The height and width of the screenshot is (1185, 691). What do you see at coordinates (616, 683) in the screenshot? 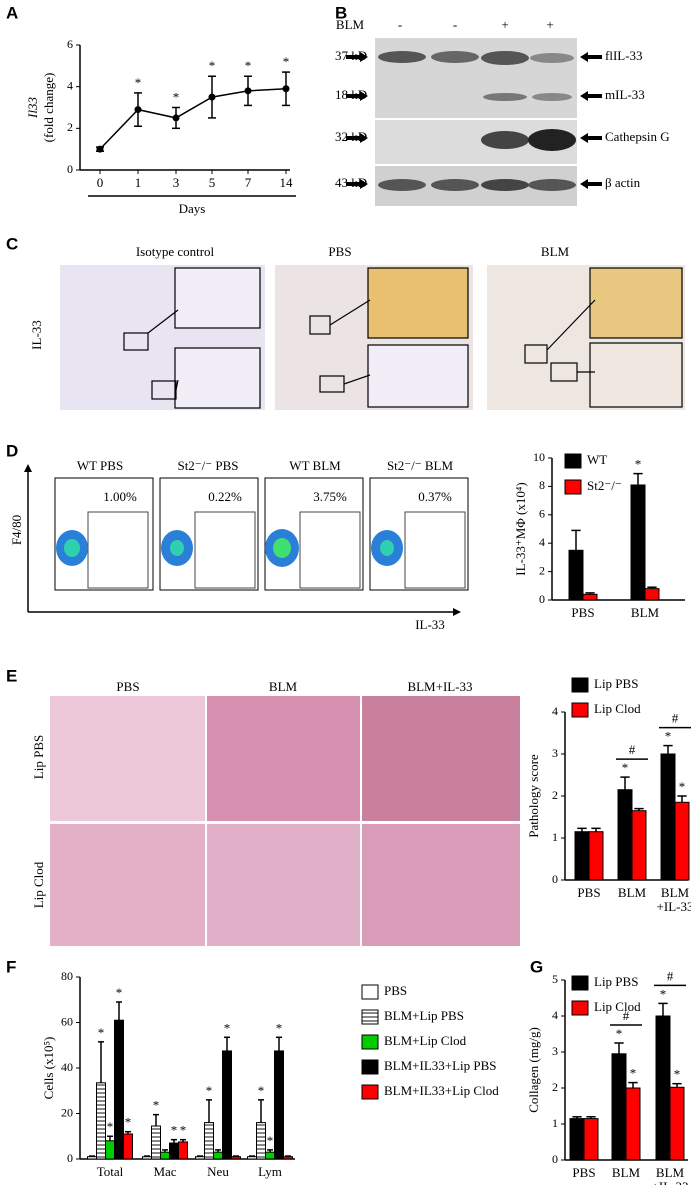
I see `legend-label: Lip PBS` at bounding box center [616, 683].